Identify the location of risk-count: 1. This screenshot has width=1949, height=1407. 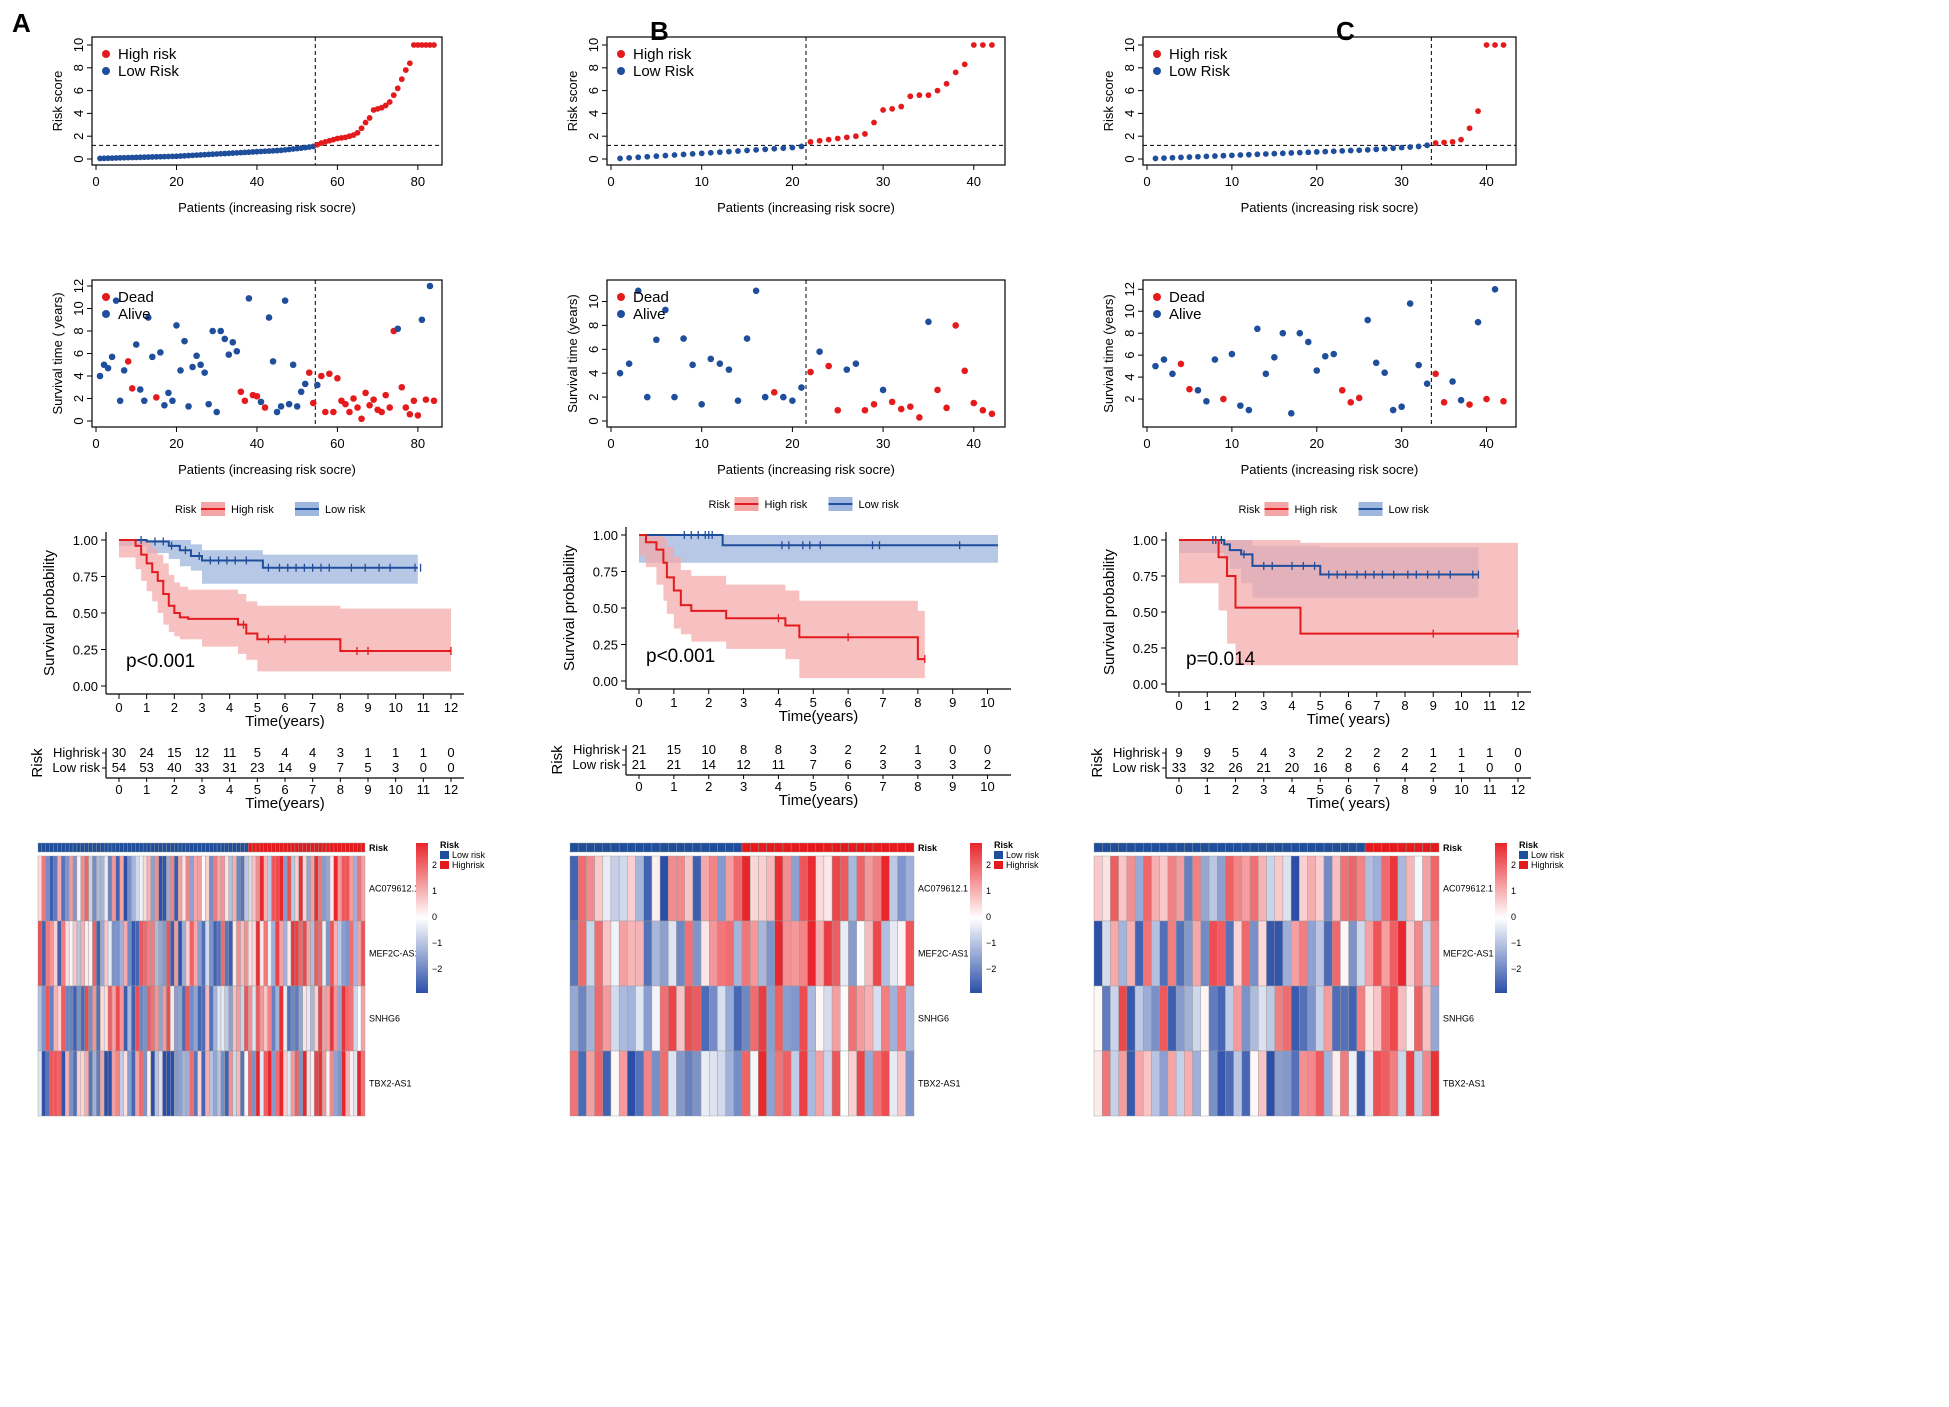
(1461, 767).